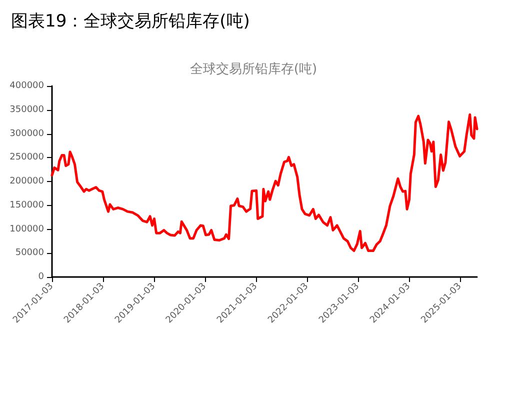  Describe the element at coordinates (27, 86) in the screenshot. I see `y-tick-label: 400000` at that location.